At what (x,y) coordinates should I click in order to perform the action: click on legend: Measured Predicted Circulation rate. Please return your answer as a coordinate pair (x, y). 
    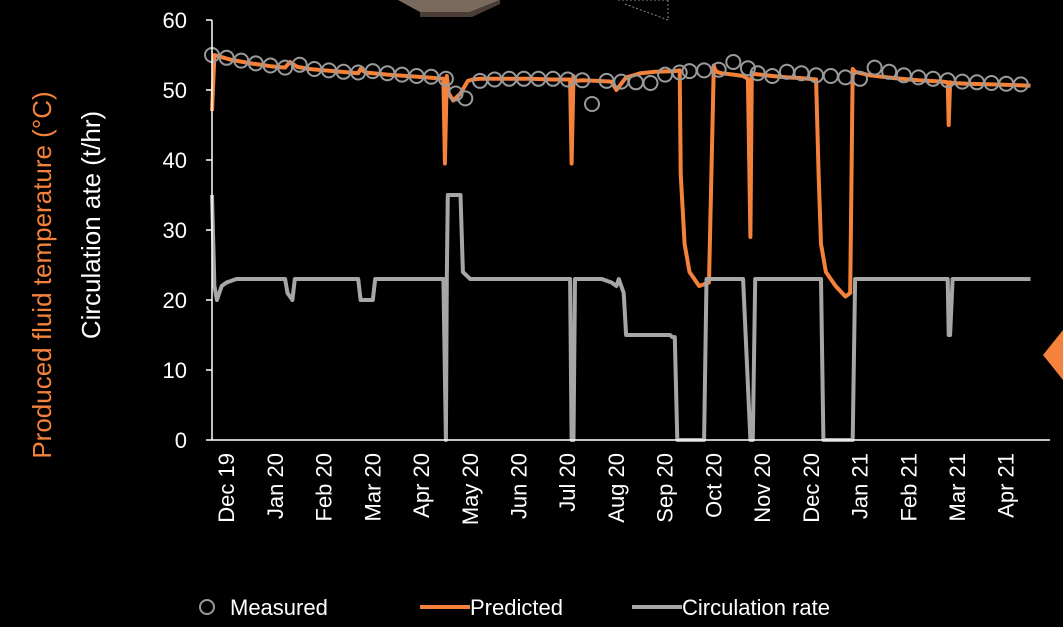
    Looking at the image, I should click on (514, 607).